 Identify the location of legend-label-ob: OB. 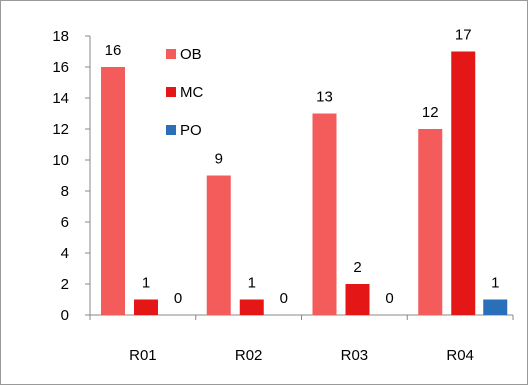
(191, 54).